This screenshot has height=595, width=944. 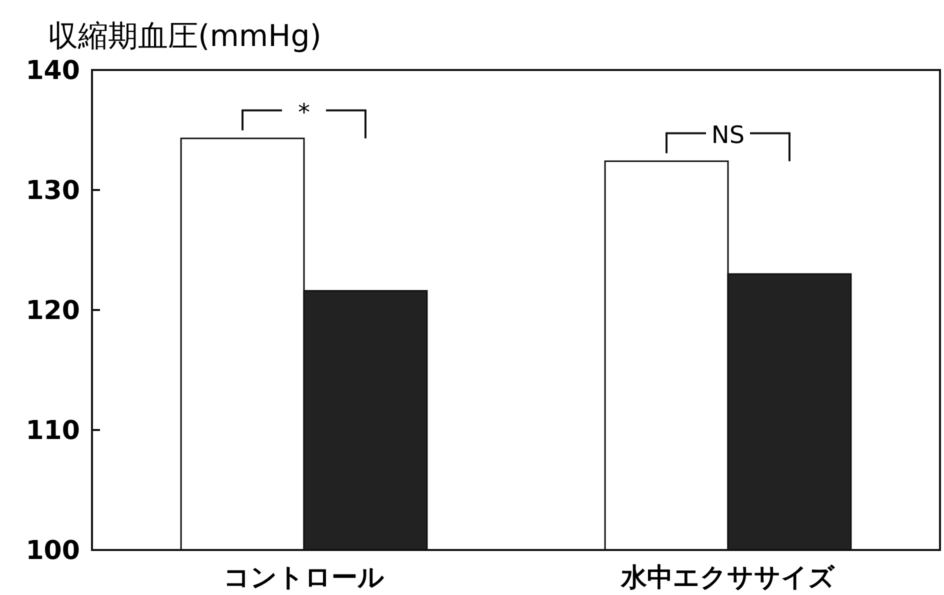 I want to click on y-tick-label: 130, so click(x=53, y=191).